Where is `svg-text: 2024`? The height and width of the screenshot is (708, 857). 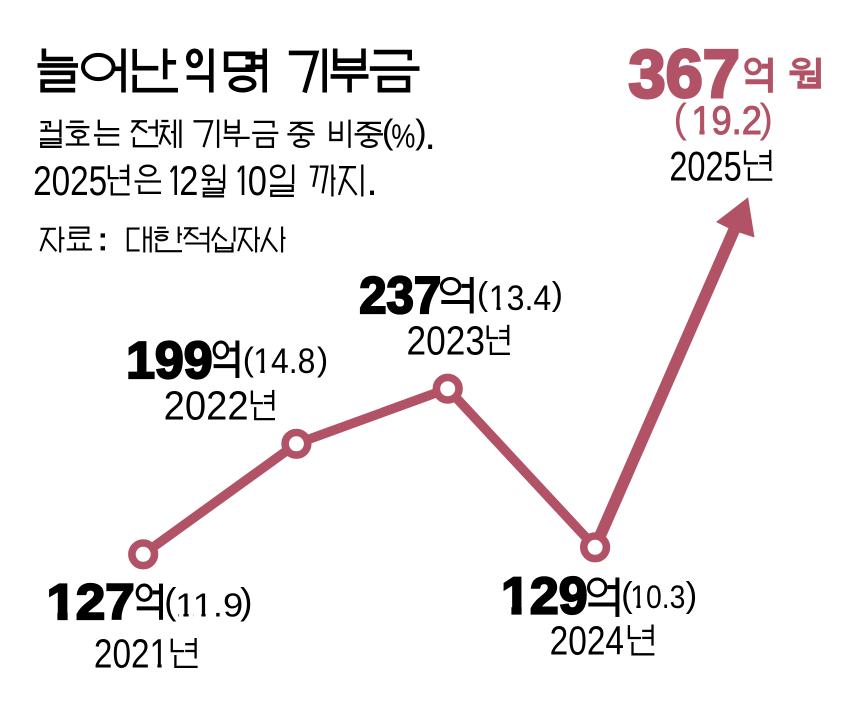 svg-text: 2024 is located at coordinates (587, 641).